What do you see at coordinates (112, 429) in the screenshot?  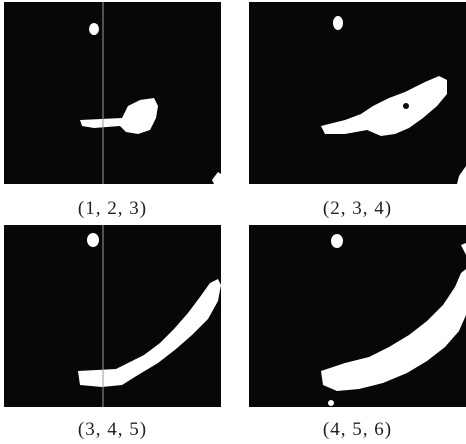 I see `panel-caption: (3, 4, 5)` at bounding box center [112, 429].